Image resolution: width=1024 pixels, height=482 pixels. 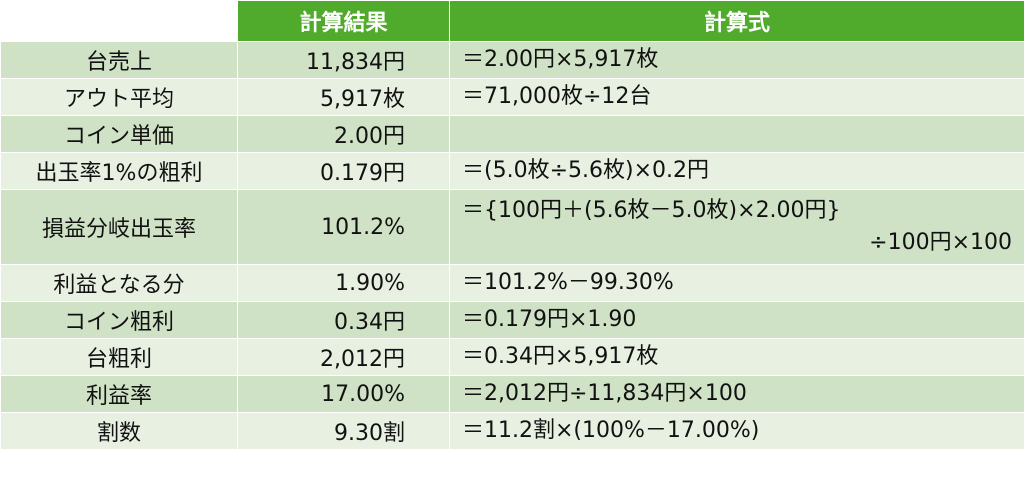 I want to click on row-result: 5,917枚, so click(x=343, y=97).